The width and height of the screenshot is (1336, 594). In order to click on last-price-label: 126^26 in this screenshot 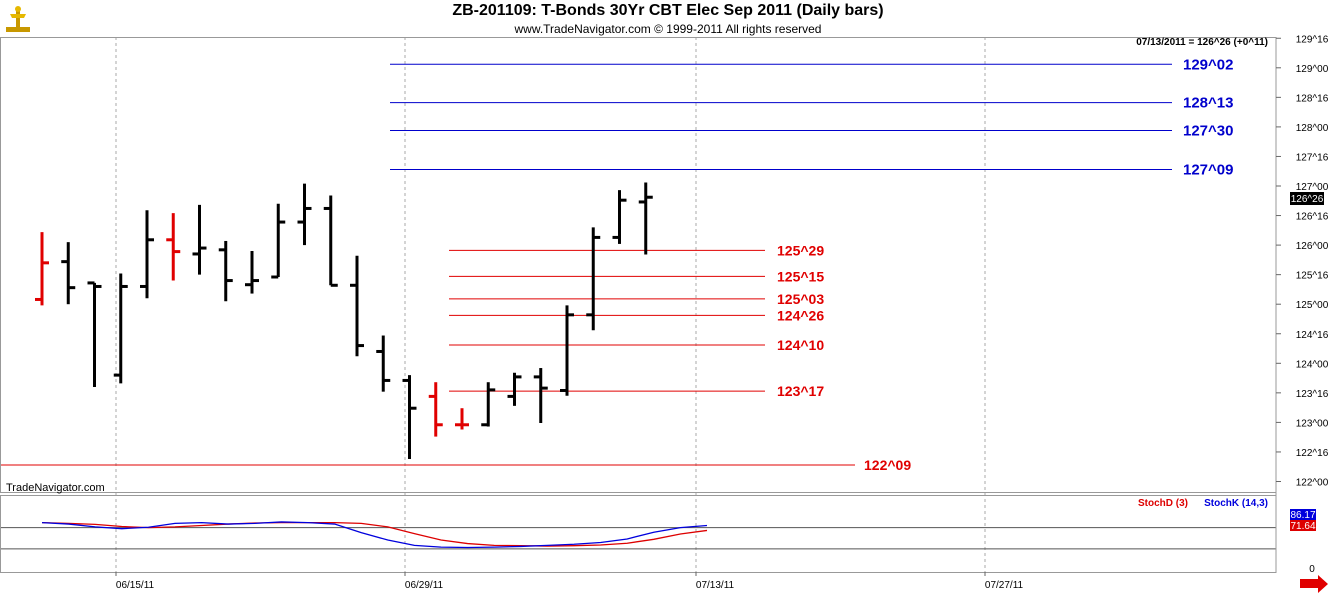, I will do `click(1307, 199)`.